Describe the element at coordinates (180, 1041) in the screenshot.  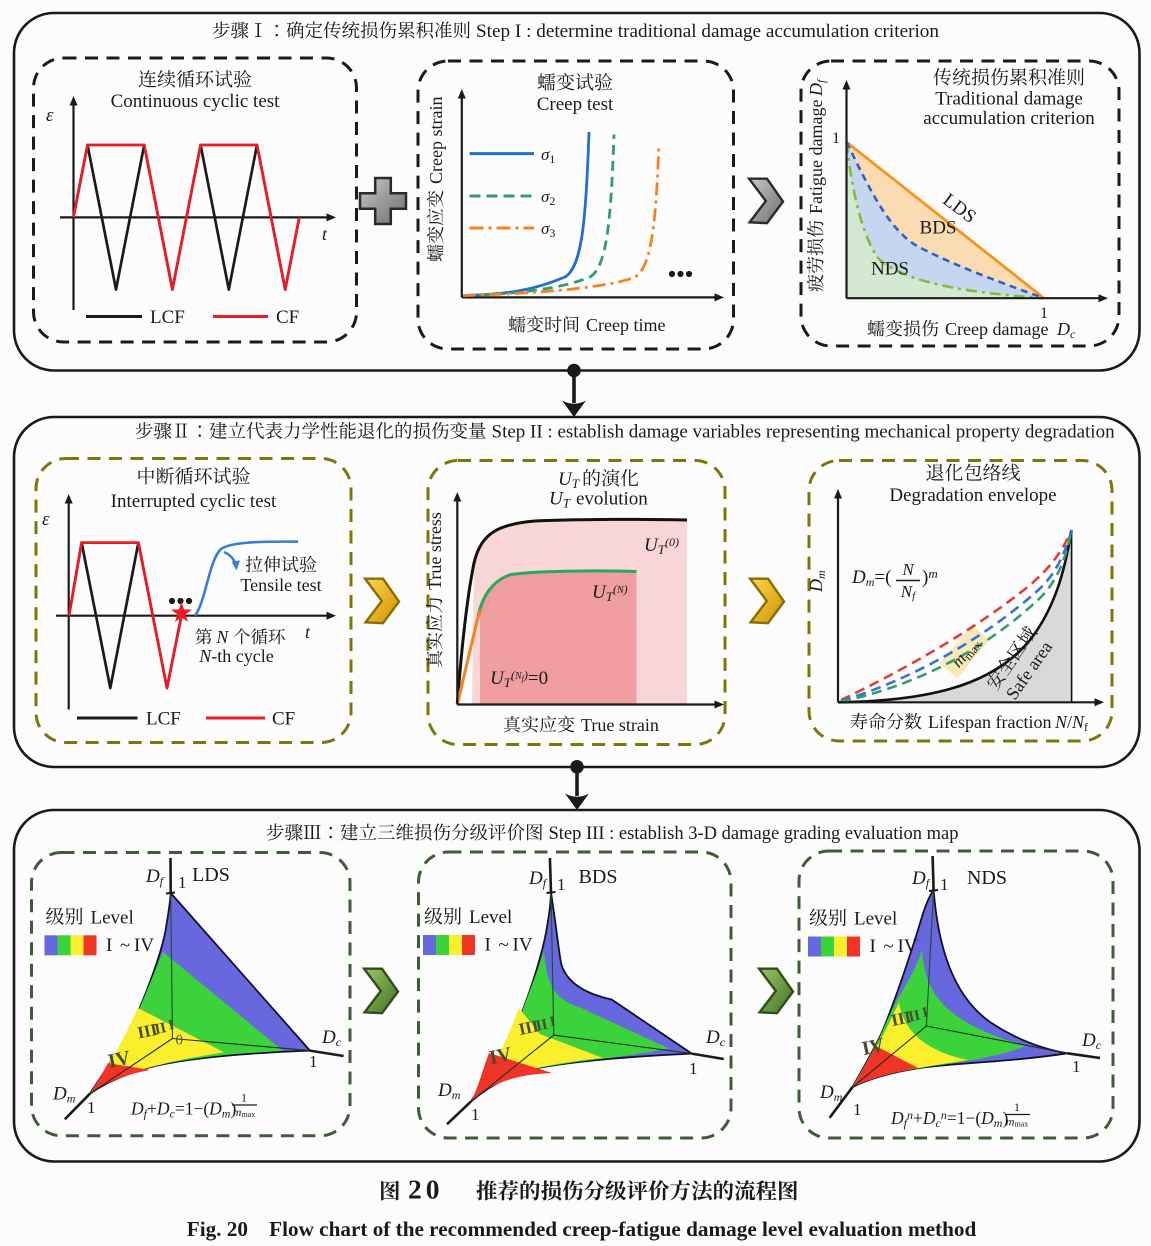
I see `svg-text: 0` at that location.